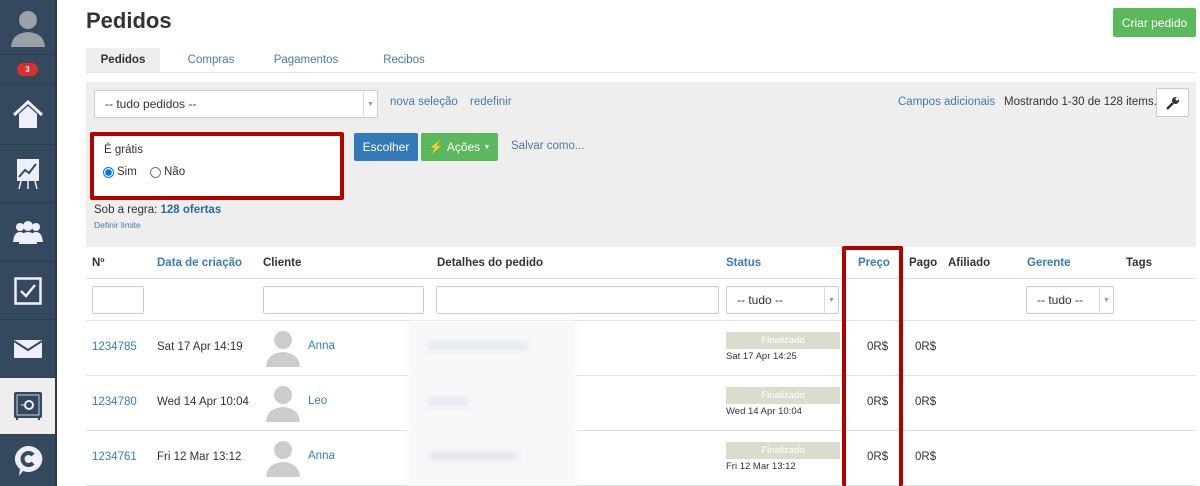 This screenshot has height=486, width=1200. I want to click on order-id-link: 1234785, so click(114, 347).